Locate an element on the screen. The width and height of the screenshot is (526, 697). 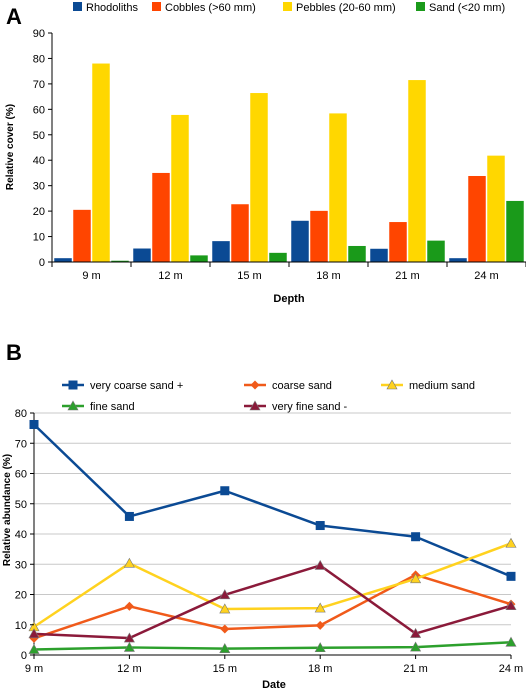
panel-a-y-tick-label: 0 is located at coordinates (42, 263).